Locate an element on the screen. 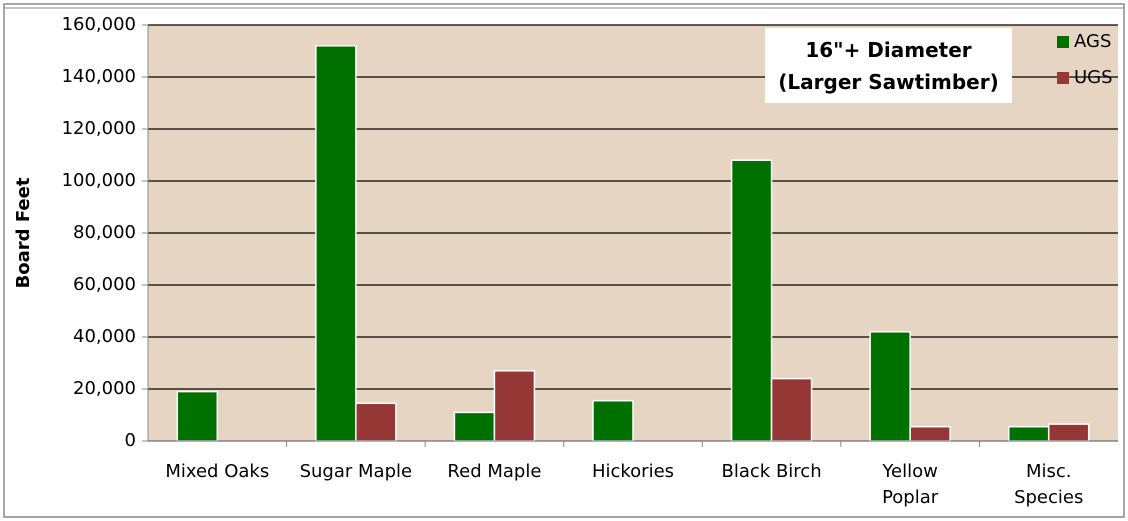 Image resolution: width=1128 pixels, height=521 pixels. x-tick-label: Black Birch is located at coordinates (771, 471).